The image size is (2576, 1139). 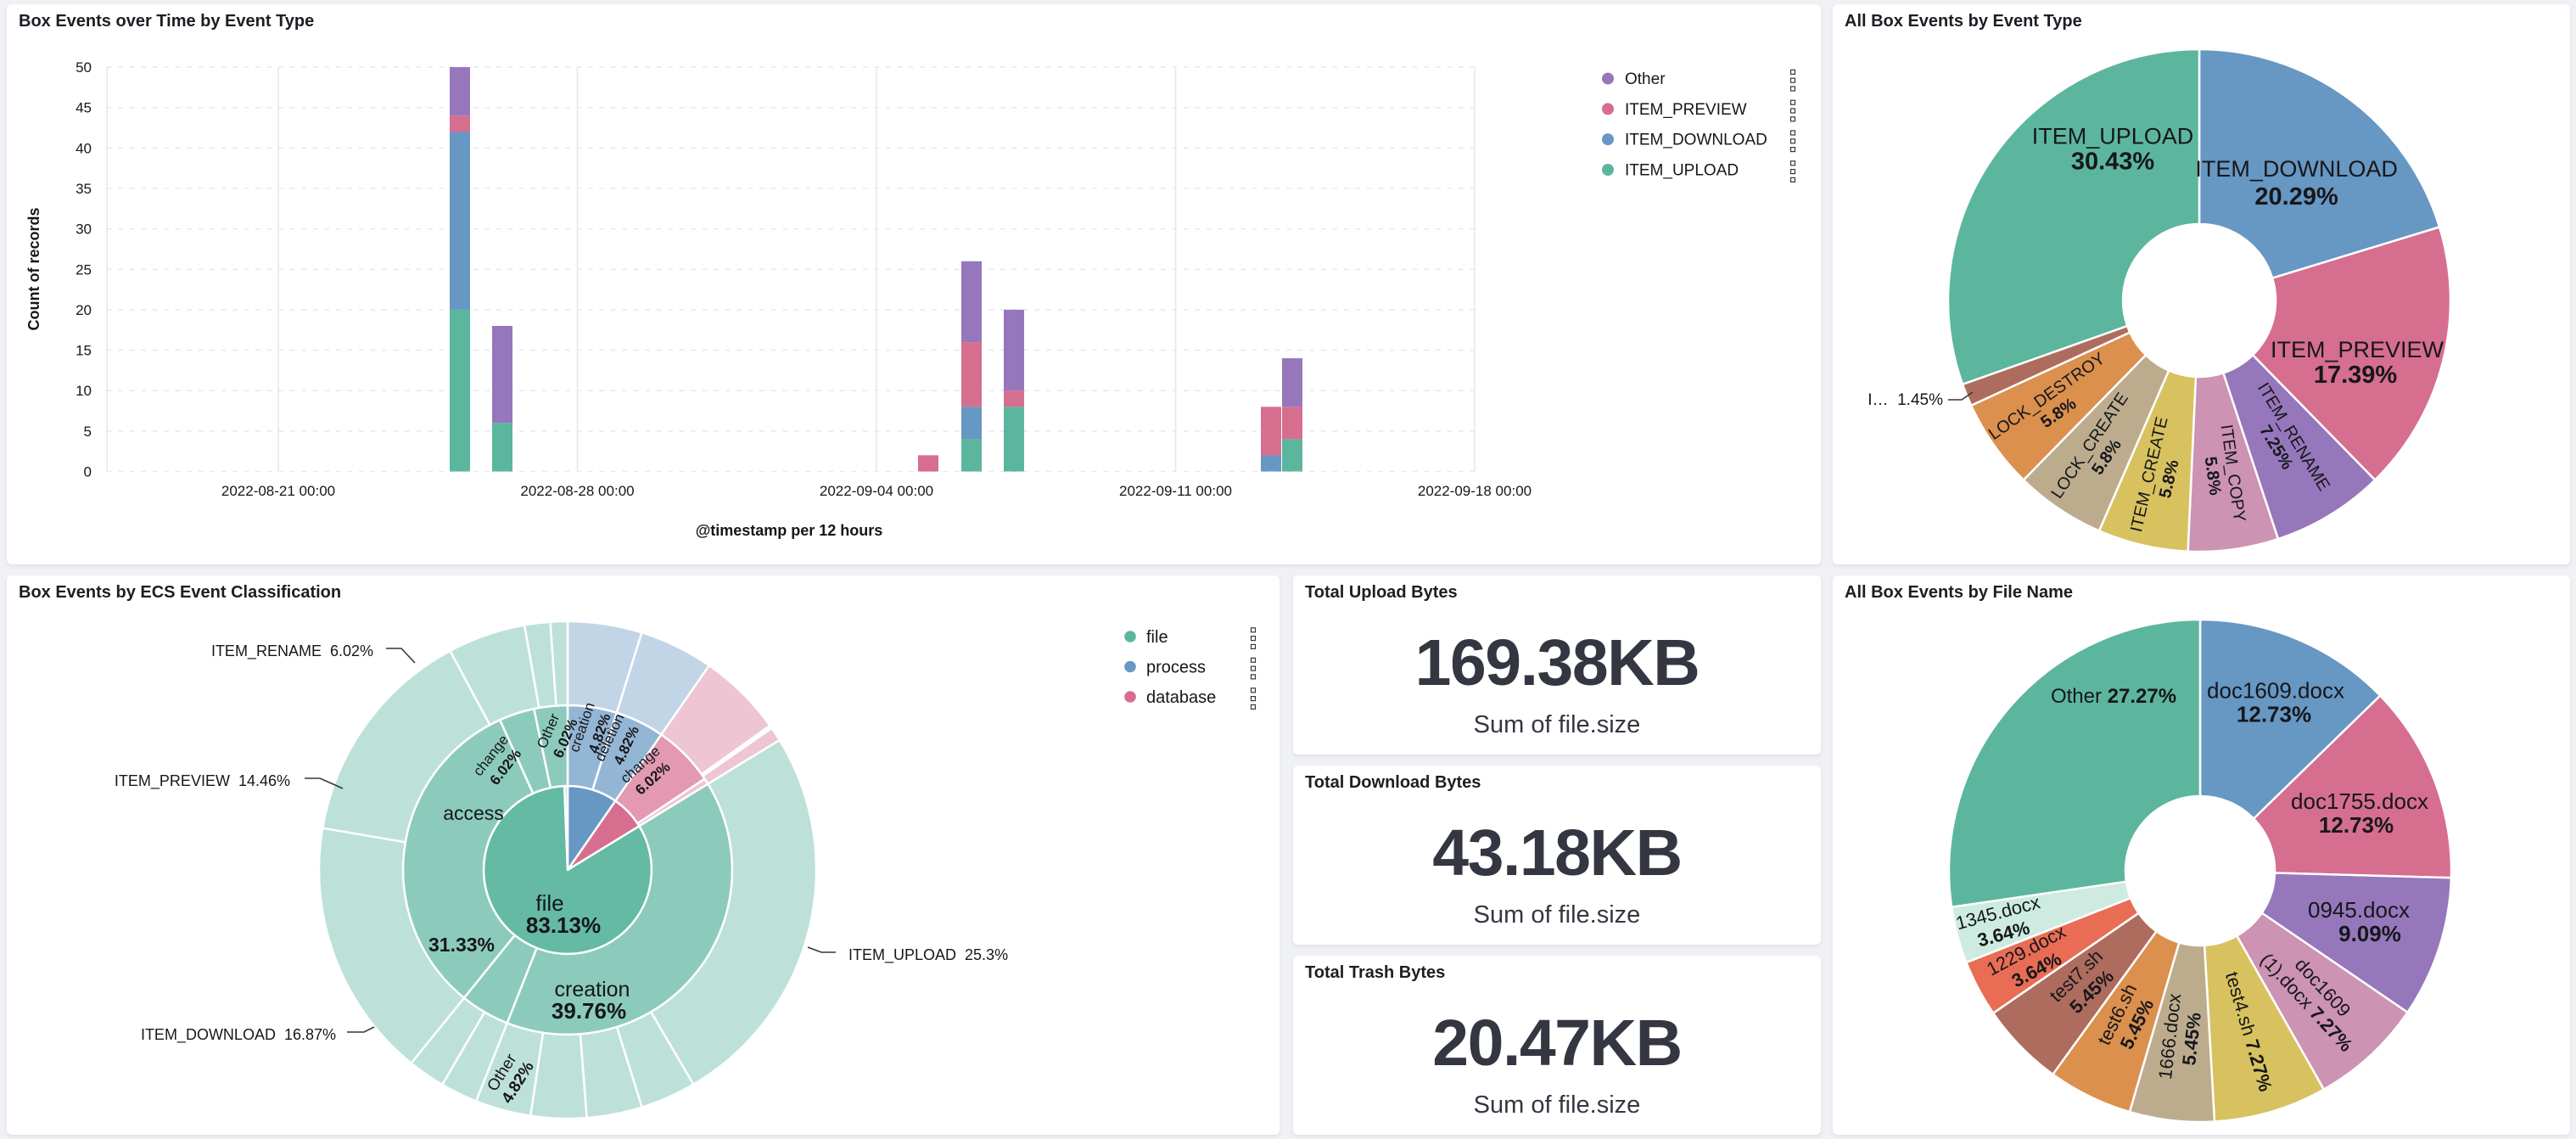 I want to click on svg-text: 35, so click(x=84, y=189).